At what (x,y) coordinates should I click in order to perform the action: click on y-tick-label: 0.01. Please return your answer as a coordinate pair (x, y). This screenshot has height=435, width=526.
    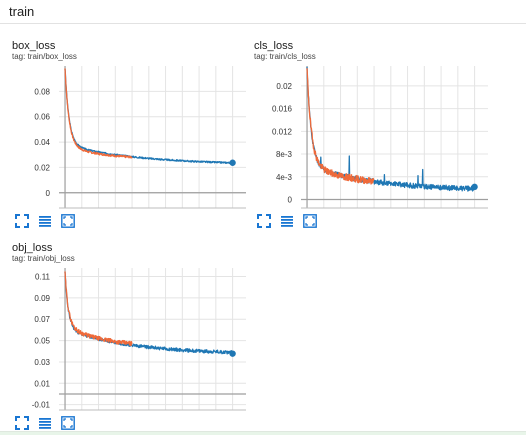
    Looking at the image, I should click on (42, 383).